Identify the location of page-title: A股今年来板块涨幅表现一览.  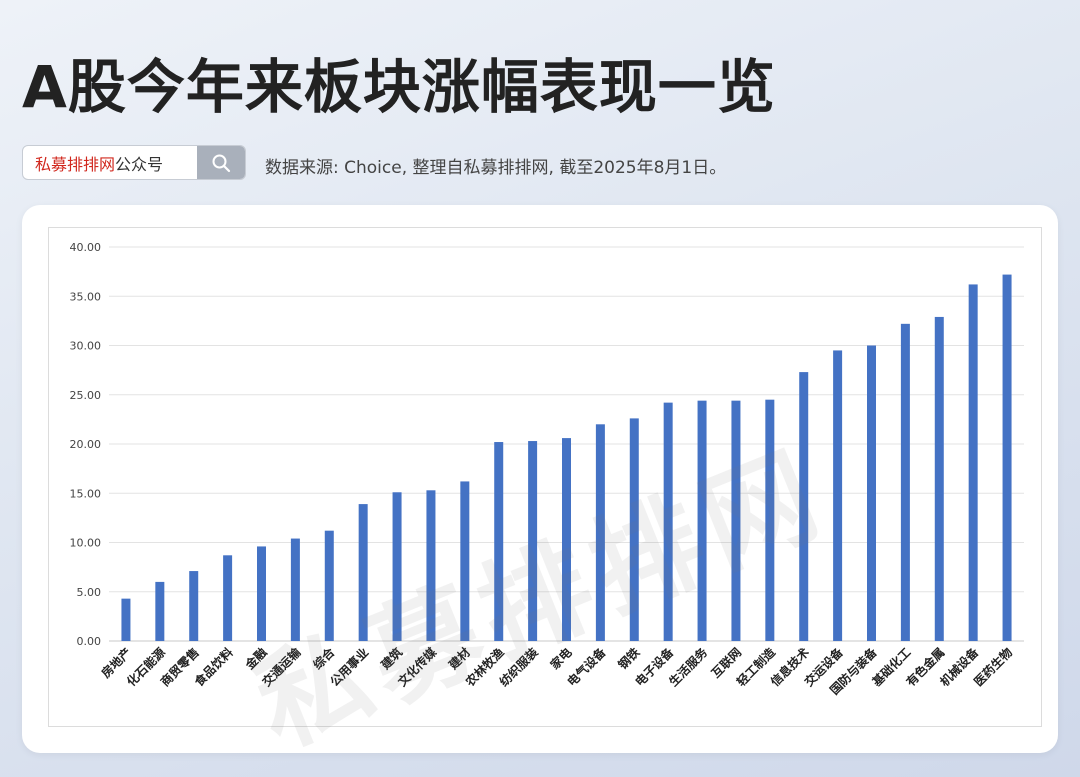
(399, 87).